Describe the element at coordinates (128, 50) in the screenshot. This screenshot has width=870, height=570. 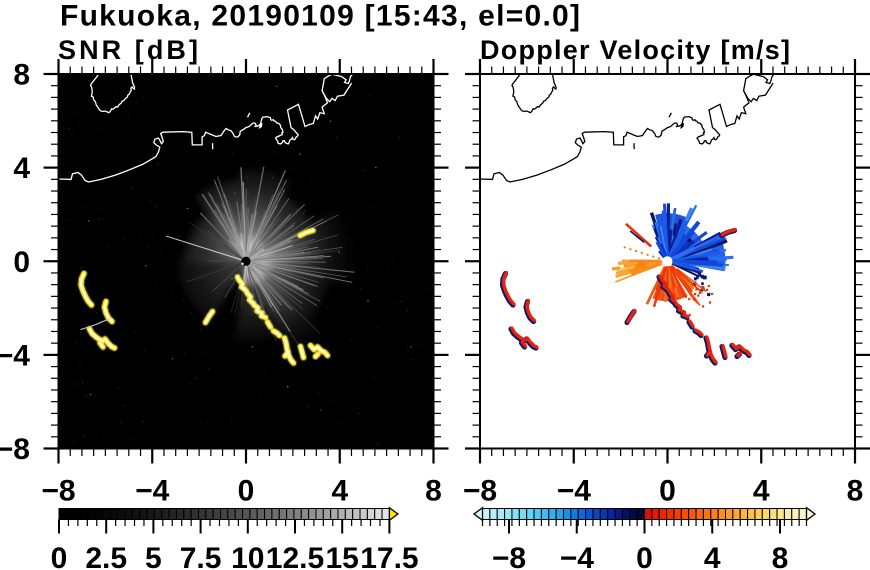
I see `svg-text: SNR [dB]` at that location.